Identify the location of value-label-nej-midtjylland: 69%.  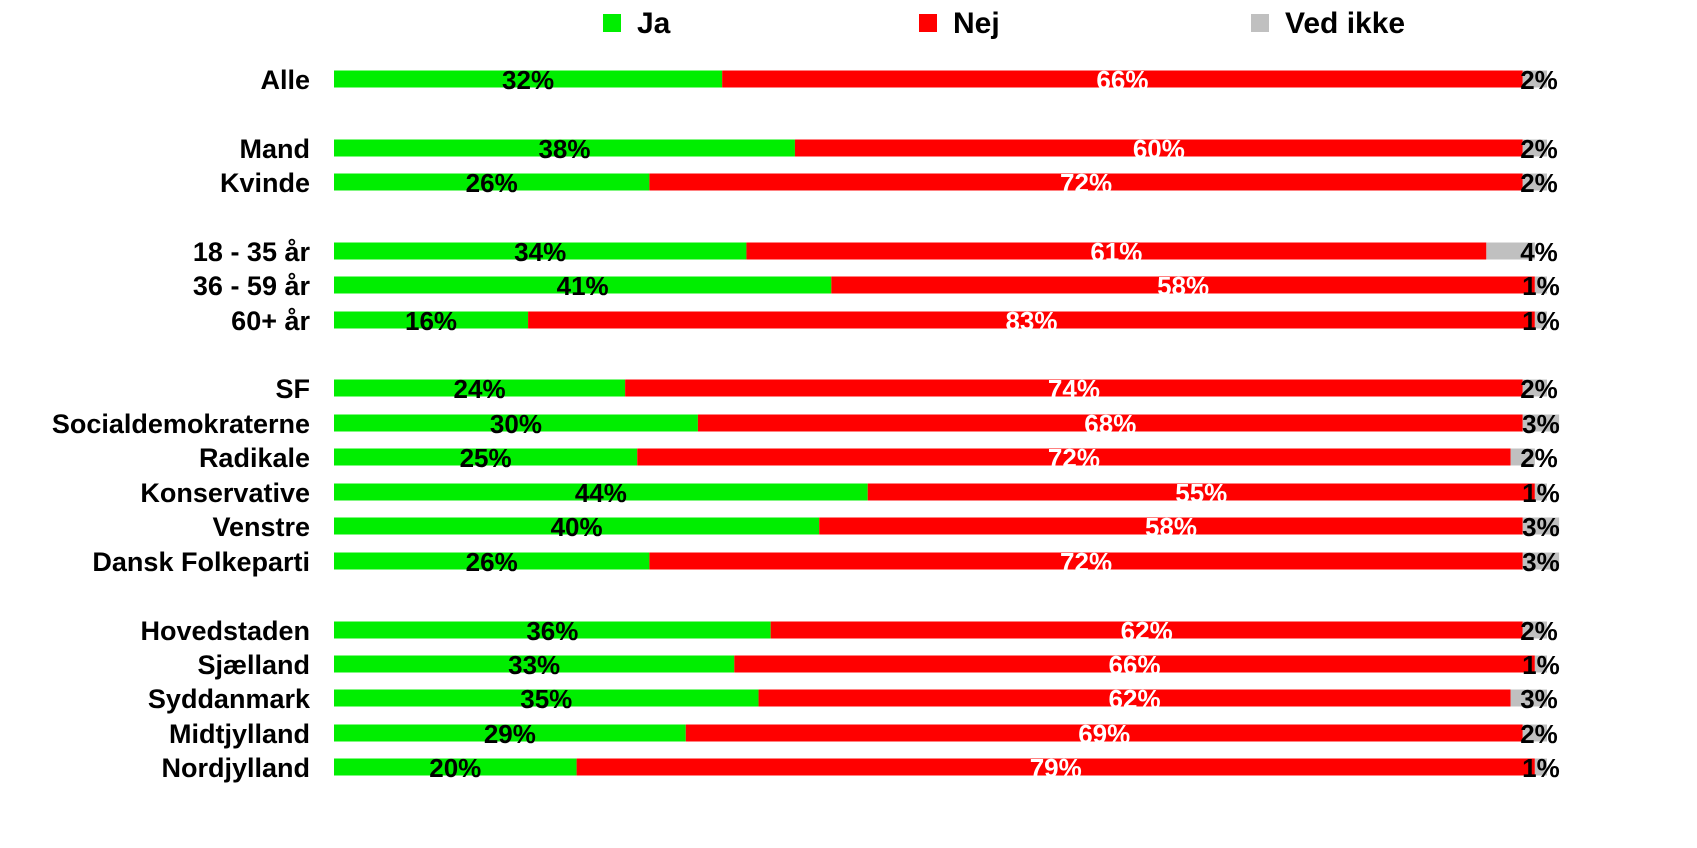
(1104, 734).